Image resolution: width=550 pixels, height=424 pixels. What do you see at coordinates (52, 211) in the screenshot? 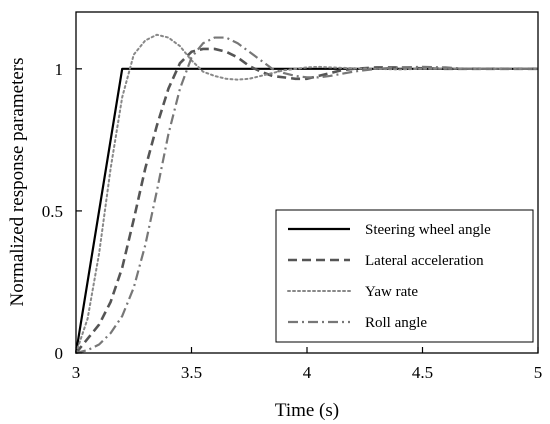
I see `y-tick-label: 0.5` at bounding box center [52, 211].